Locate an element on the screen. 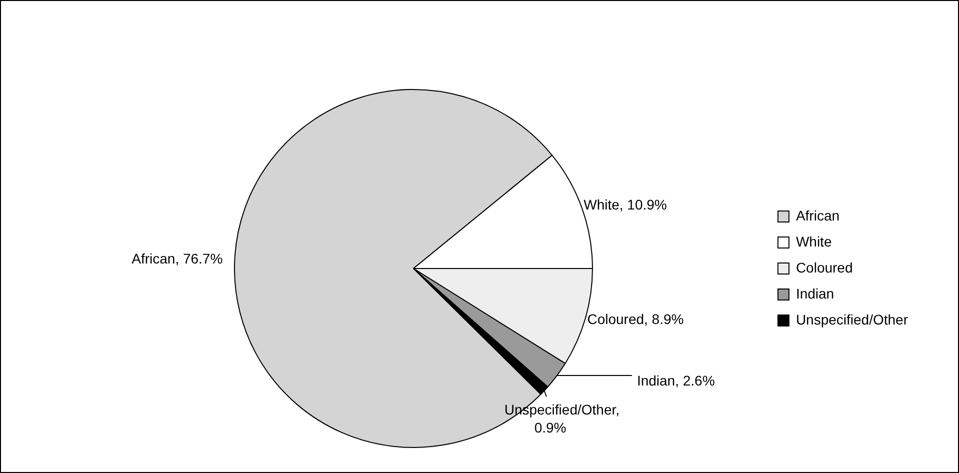 The height and width of the screenshot is (473, 959). legend-label: White is located at coordinates (814, 241).